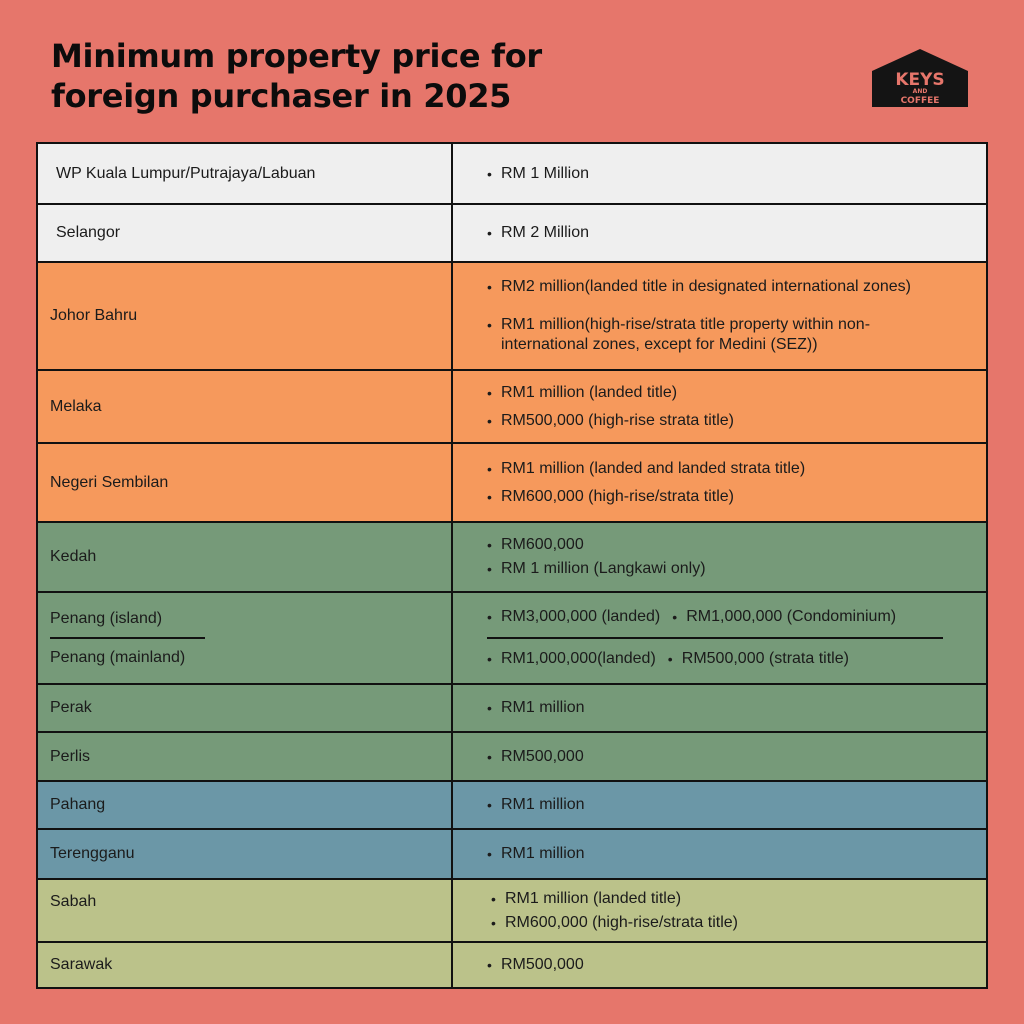  Describe the element at coordinates (245, 805) in the screenshot. I see `state-cell: Pahang` at that location.